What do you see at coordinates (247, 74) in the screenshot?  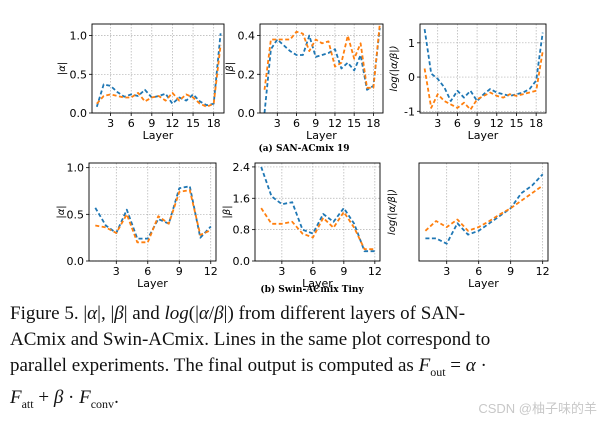 I see `y-tick-label: 0.2` at bounding box center [247, 74].